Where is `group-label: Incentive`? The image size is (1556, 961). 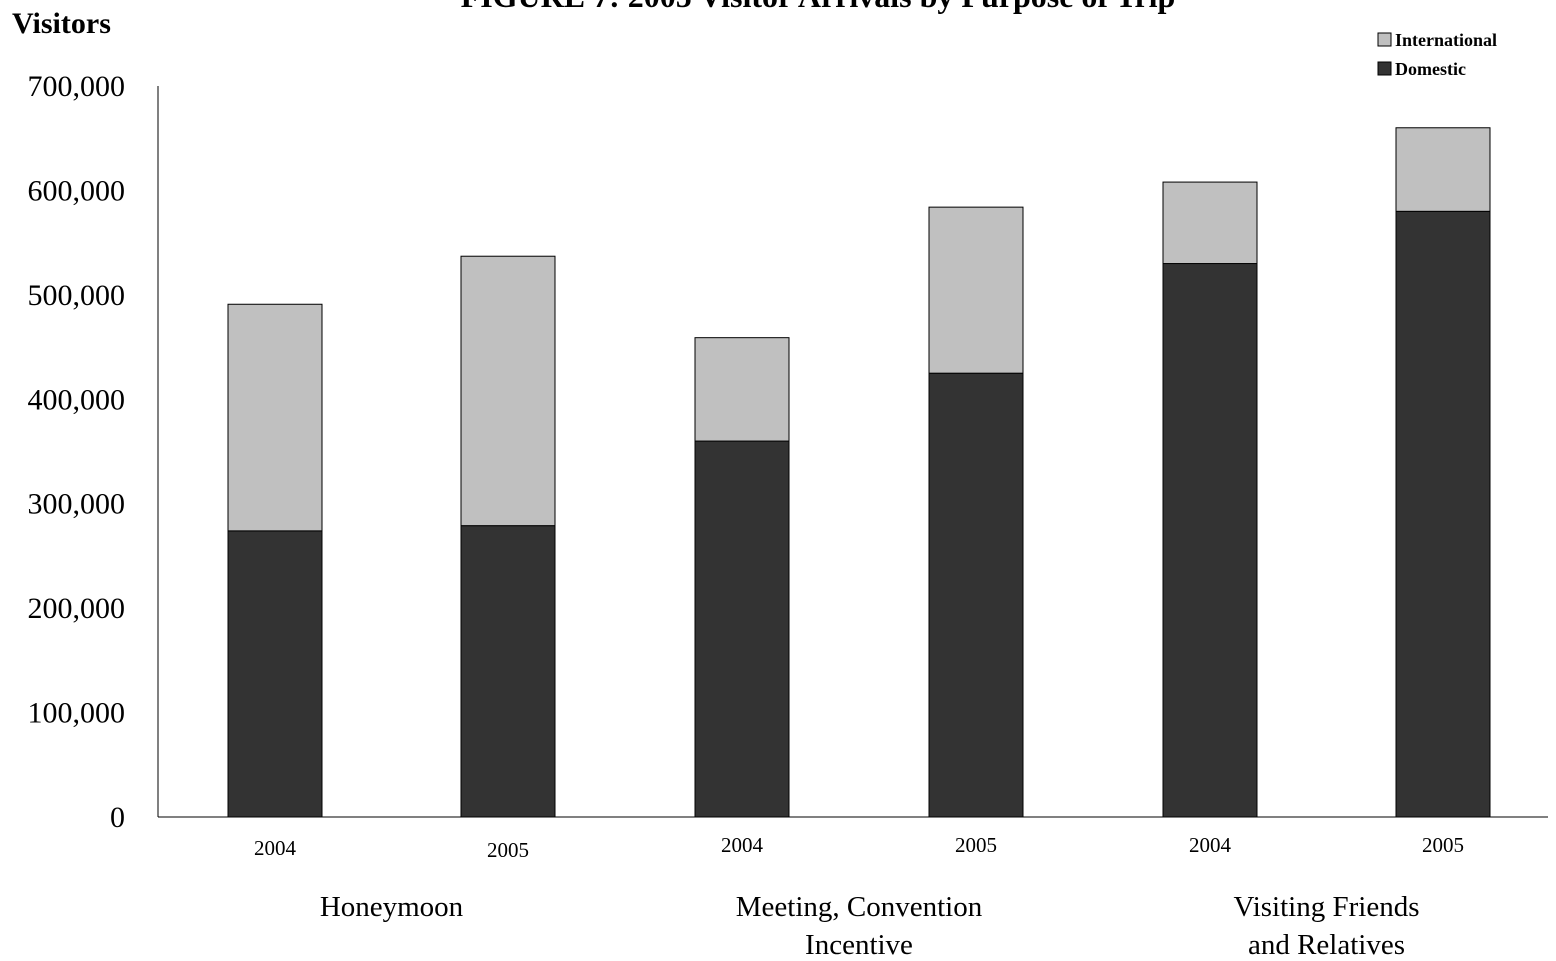
group-label: Incentive is located at coordinates (859, 945).